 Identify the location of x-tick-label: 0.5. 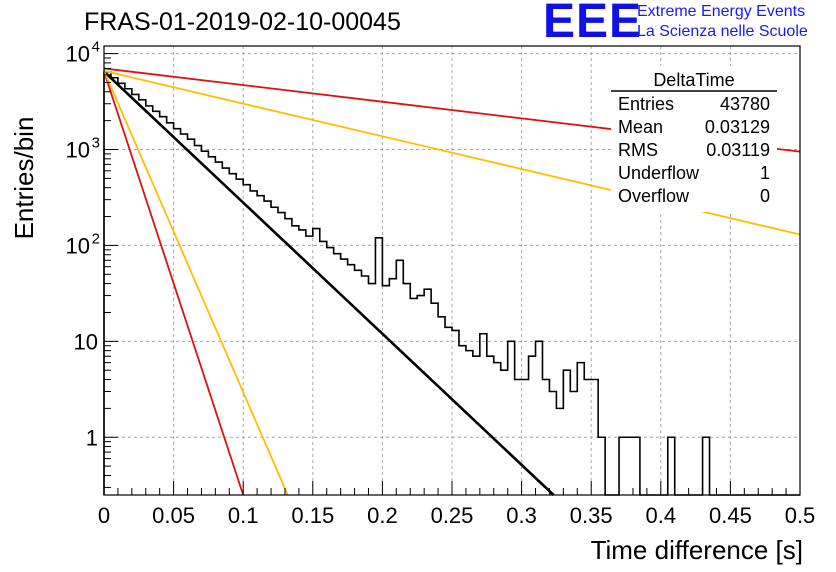
(800, 515).